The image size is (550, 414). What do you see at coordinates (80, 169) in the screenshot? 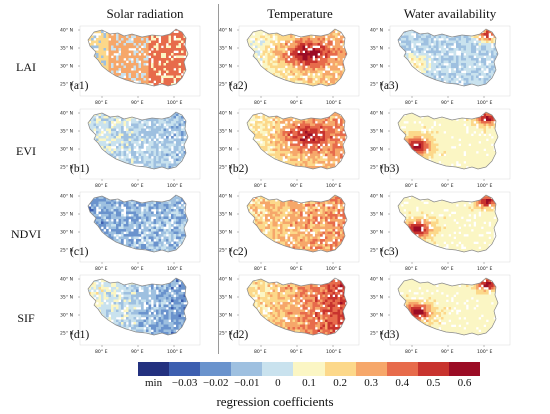
I see `panel-label: (b1)` at bounding box center [80, 169].